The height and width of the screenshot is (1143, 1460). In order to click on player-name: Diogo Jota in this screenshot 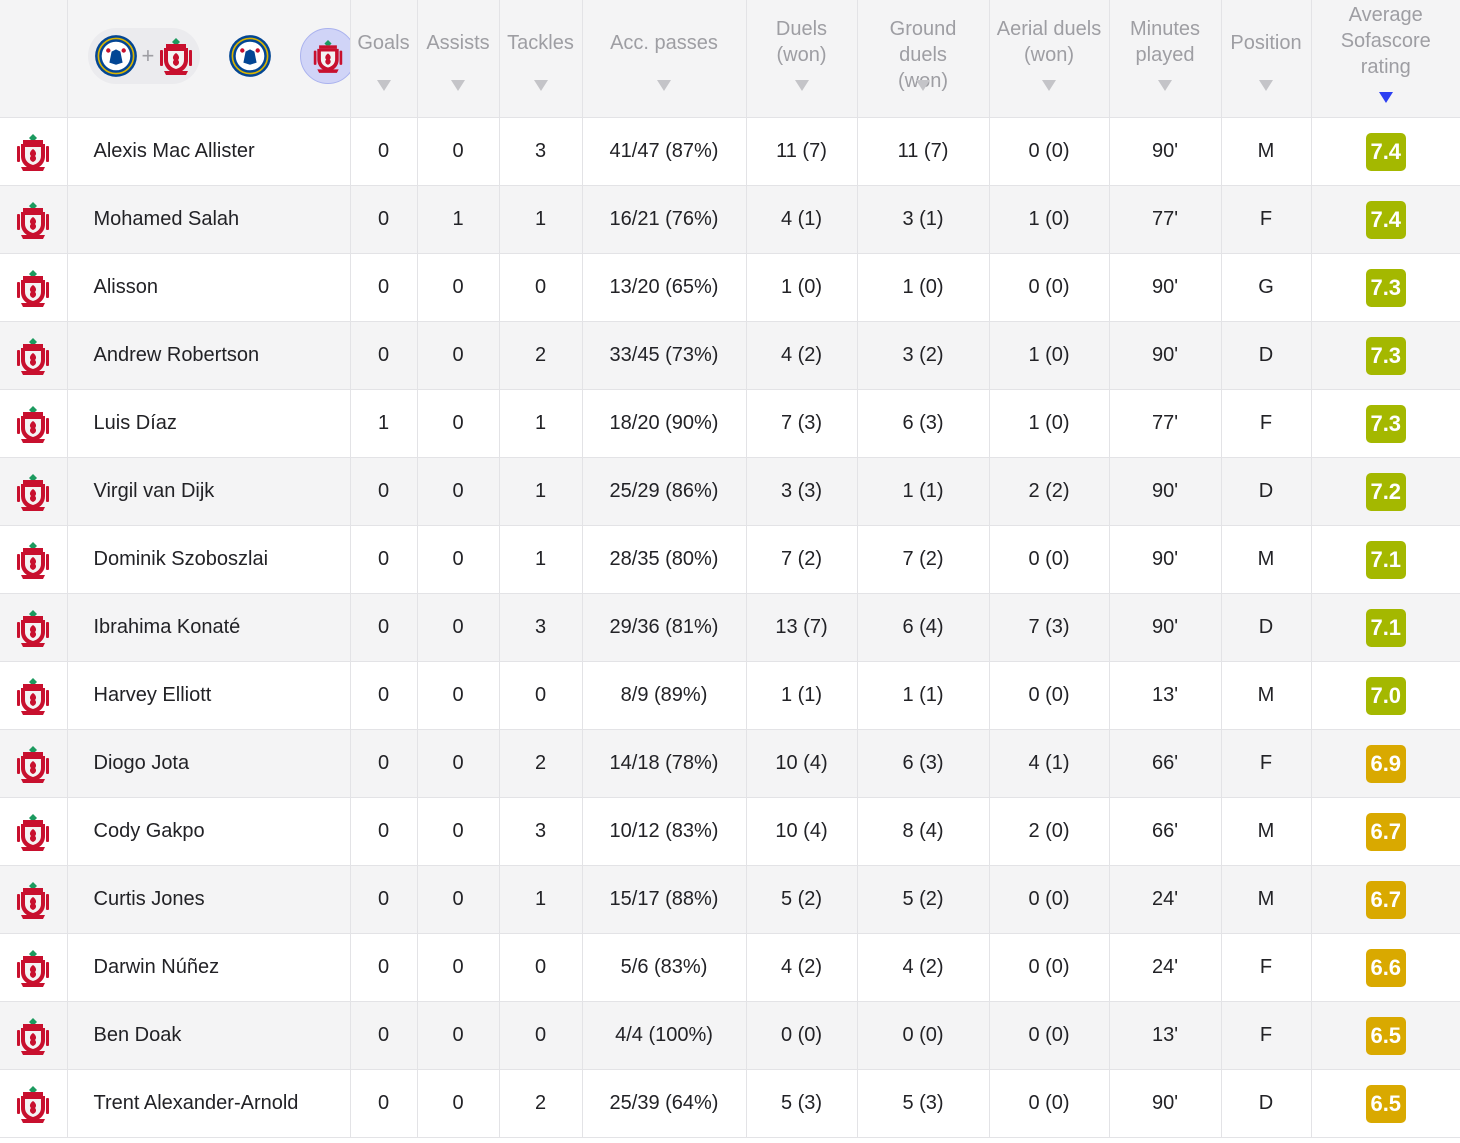, I will do `click(209, 763)`.